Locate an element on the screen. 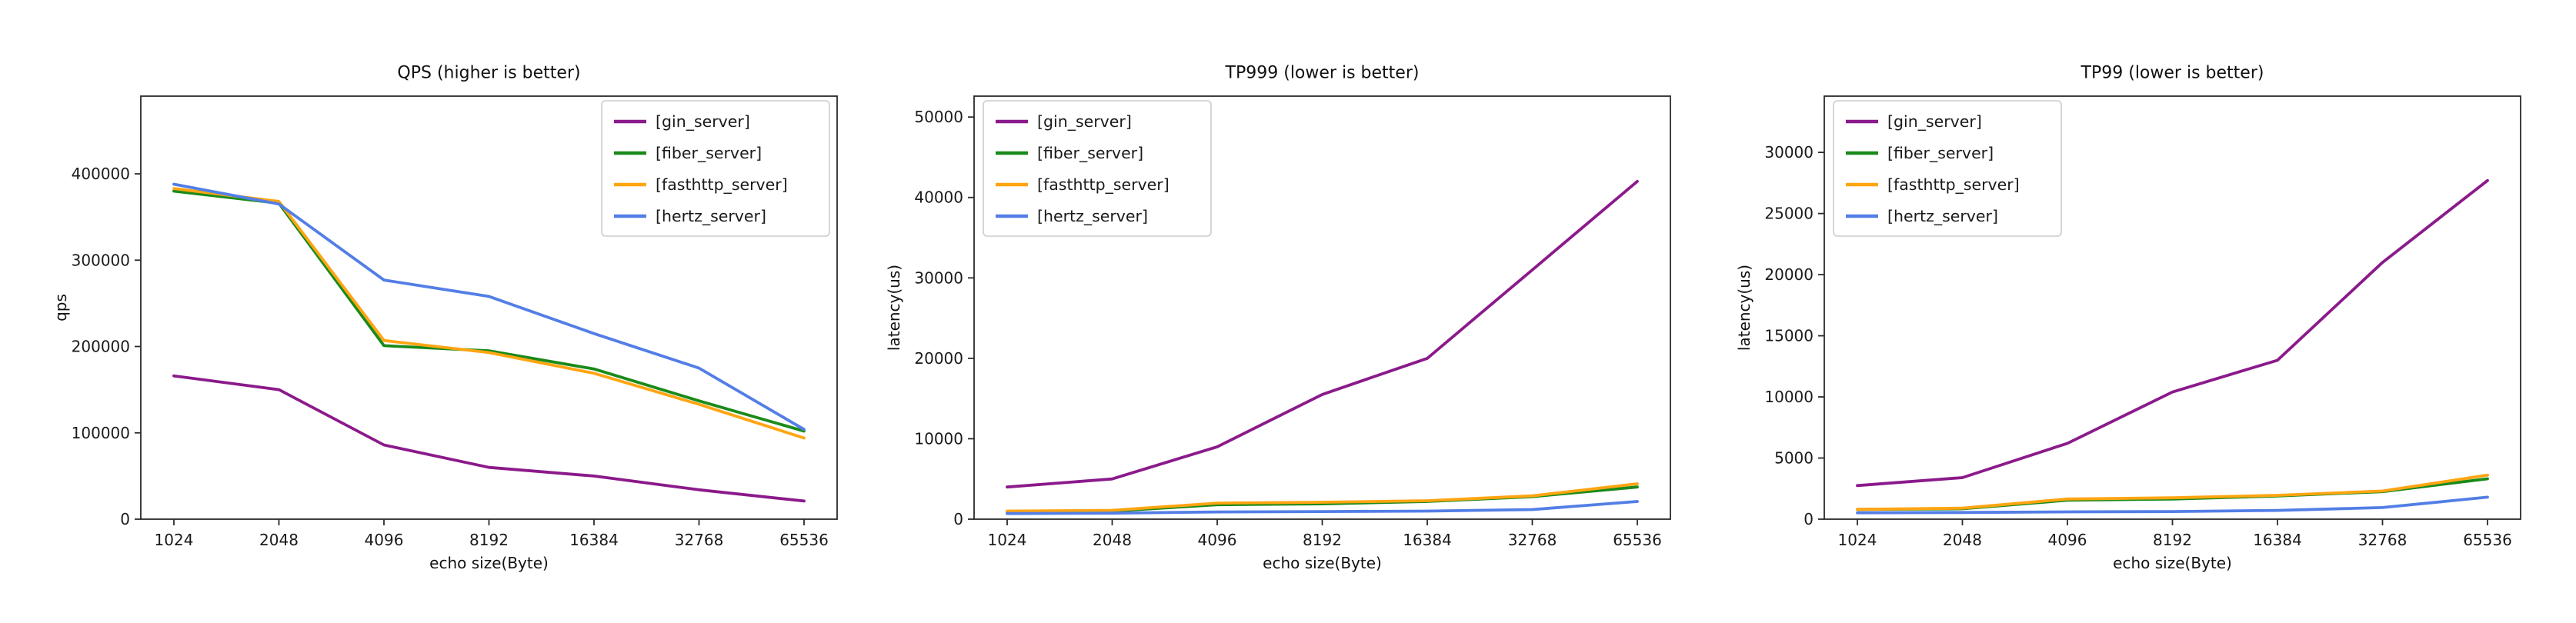  series-line-fiber_server is located at coordinates (2173, 494).